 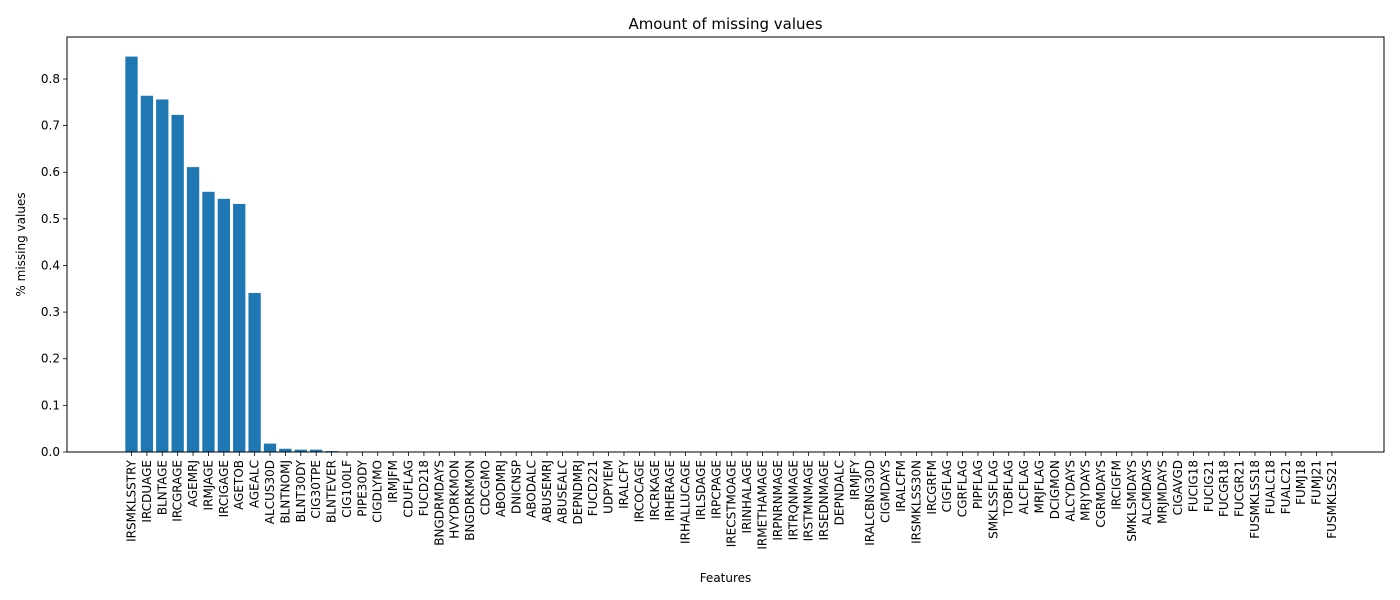 What do you see at coordinates (50, 312) in the screenshot?
I see `y-tick-label: 0.3` at bounding box center [50, 312].